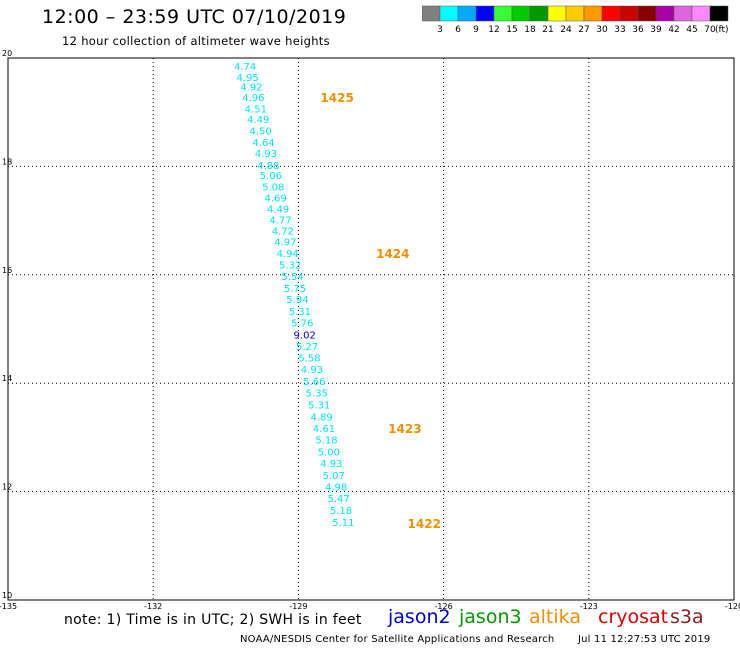 The height and width of the screenshot is (650, 740). I want to click on wave-height-point: 9.02, so click(305, 335).